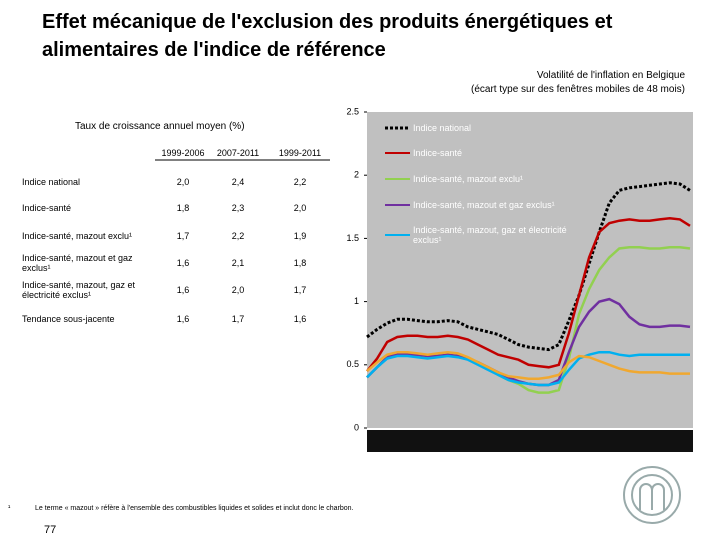 This screenshot has width=720, height=540. Describe the element at coordinates (352, 364) in the screenshot. I see `y-tick-label: 0.5` at that location.